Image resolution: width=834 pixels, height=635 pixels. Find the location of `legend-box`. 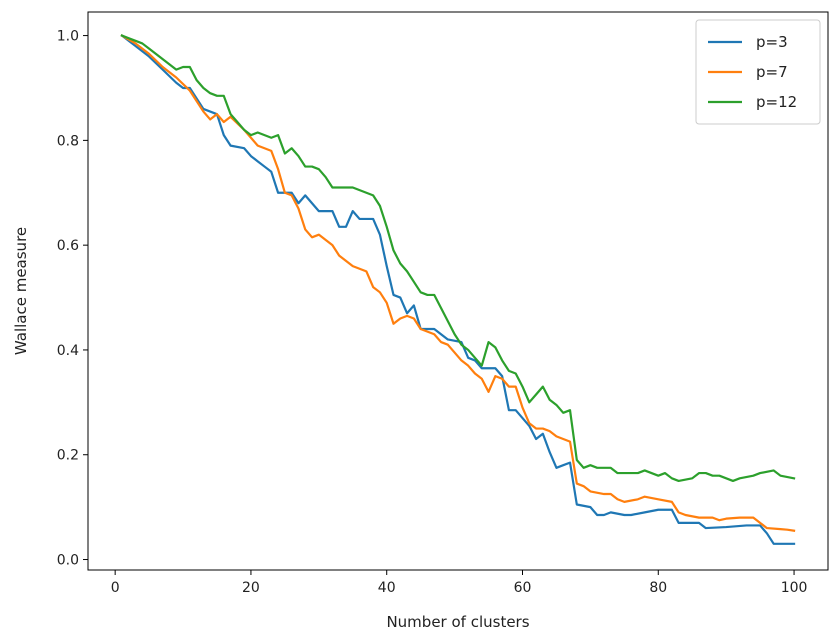

legend-box is located at coordinates (758, 72).